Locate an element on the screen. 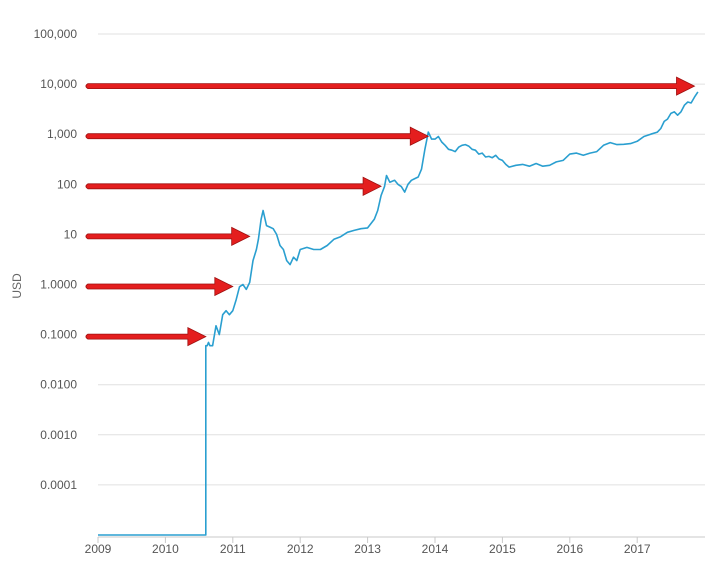 This screenshot has width=725, height=571. y-tick-label: 0.0010 is located at coordinates (58, 435).